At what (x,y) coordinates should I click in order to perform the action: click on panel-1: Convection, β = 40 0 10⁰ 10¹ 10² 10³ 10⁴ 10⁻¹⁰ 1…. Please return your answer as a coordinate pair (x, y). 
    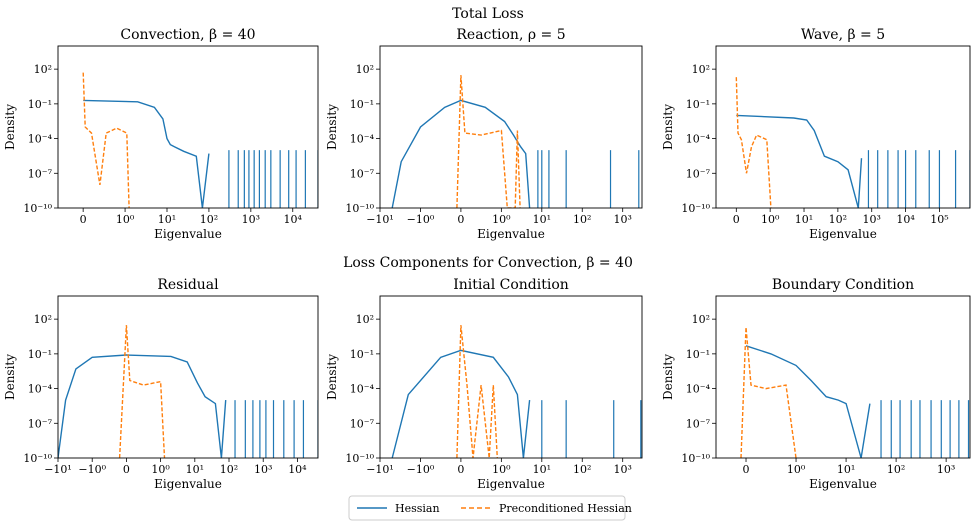
    Looking at the image, I should click on (161, 134).